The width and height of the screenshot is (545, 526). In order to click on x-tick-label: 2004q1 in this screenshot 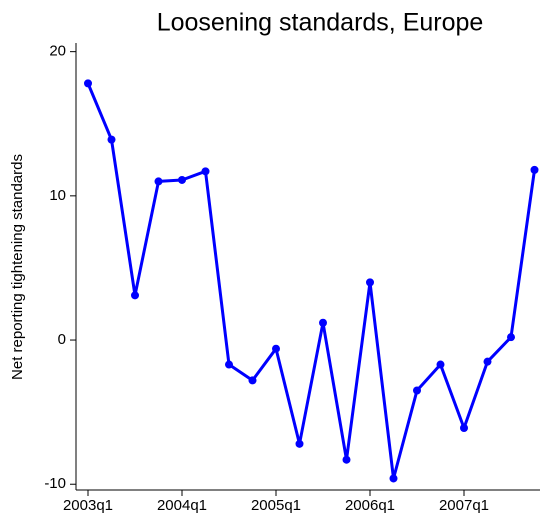, I will do `click(182, 505)`.